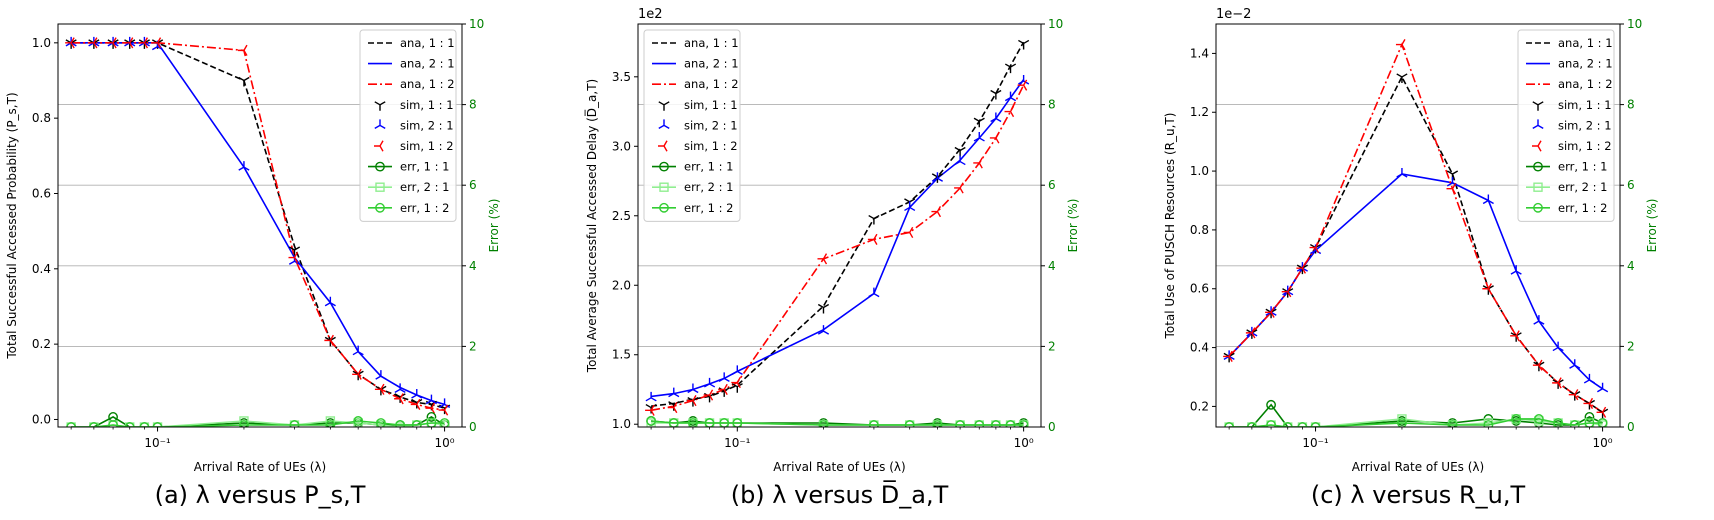 This screenshot has width=1714, height=520. Describe the element at coordinates (1170, 226) in the screenshot. I see `y-axis-label: Total Use of PUSCH Resources (R_u,T)` at that location.